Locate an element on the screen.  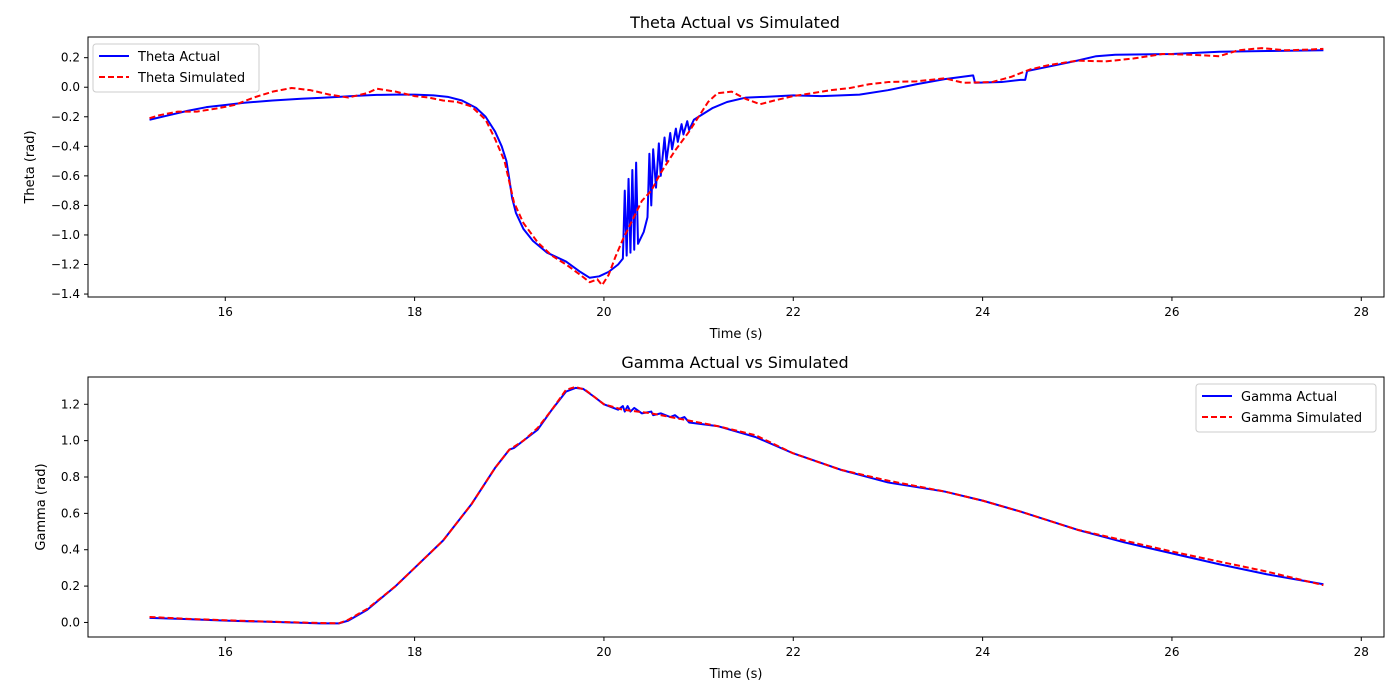
theta-legend-box is located at coordinates (176, 68).